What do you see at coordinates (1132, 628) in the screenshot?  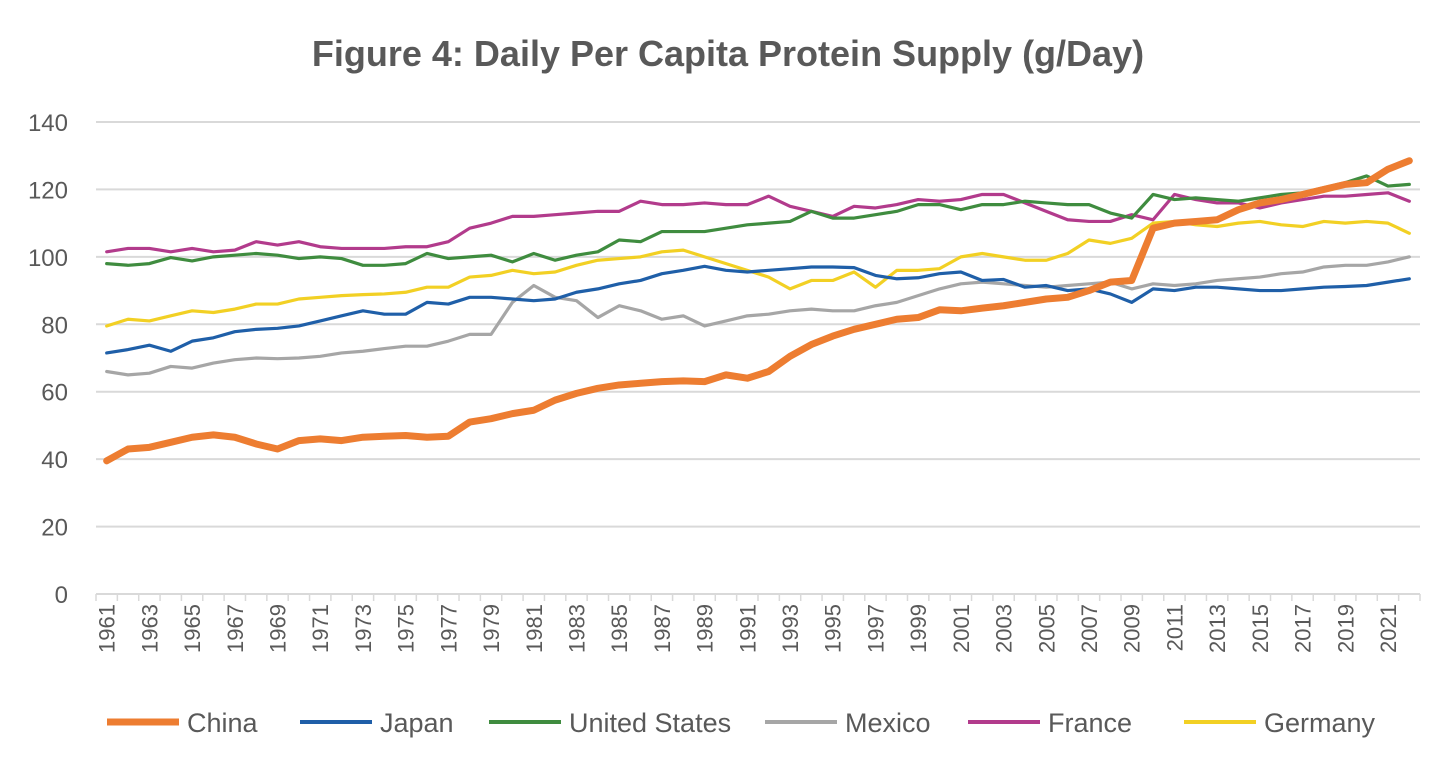 I see `x-tick-label: 2009` at bounding box center [1132, 628].